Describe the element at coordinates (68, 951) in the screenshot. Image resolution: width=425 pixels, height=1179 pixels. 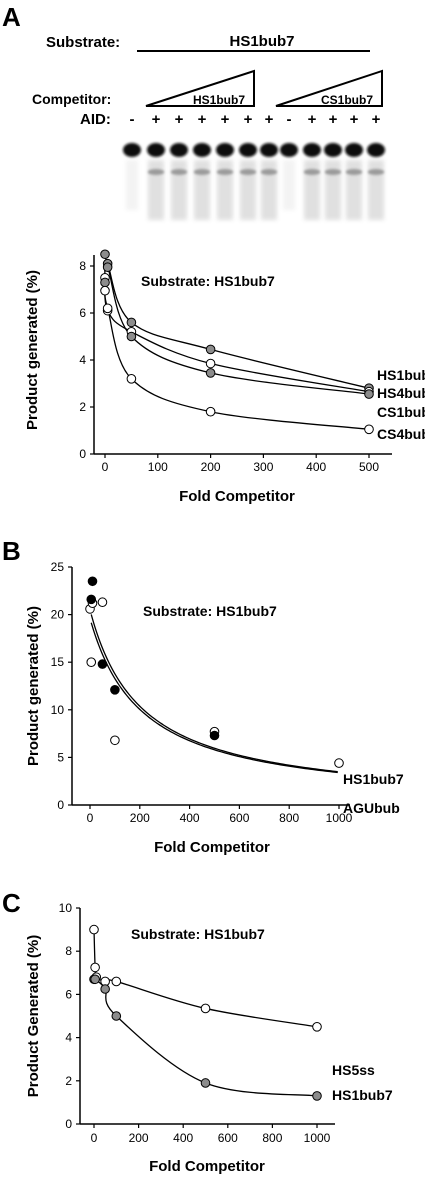
I see `y-tick-label-c: 8` at that location.